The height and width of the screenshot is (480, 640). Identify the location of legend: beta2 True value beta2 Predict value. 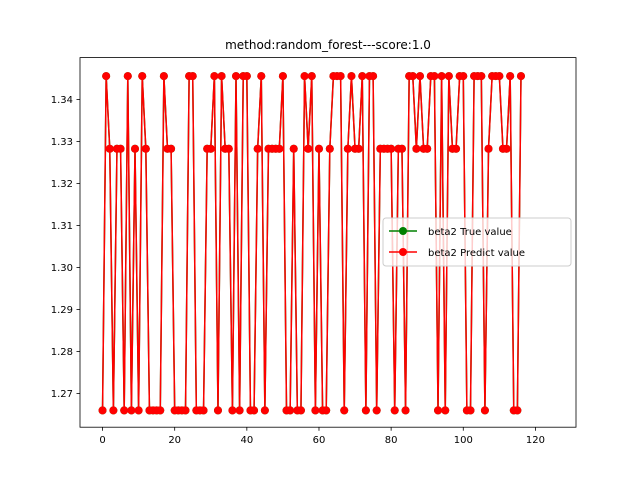
(477, 242).